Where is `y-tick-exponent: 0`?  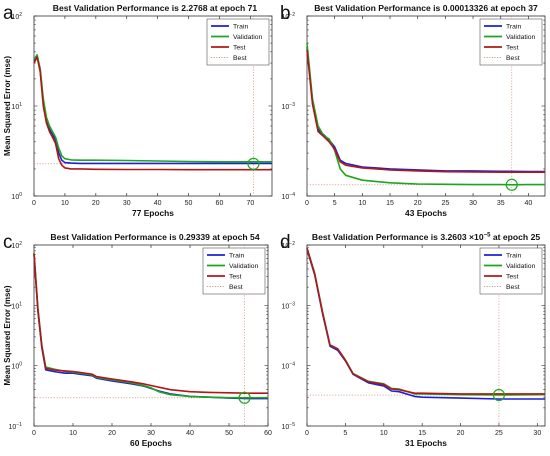
y-tick-exponent: 0 is located at coordinates (20, 365).